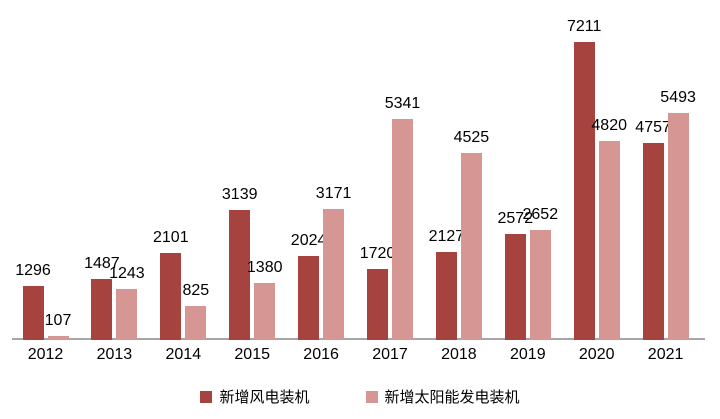 This screenshot has width=720, height=419. I want to click on bar-新增风电装机-2012, so click(33, 313).